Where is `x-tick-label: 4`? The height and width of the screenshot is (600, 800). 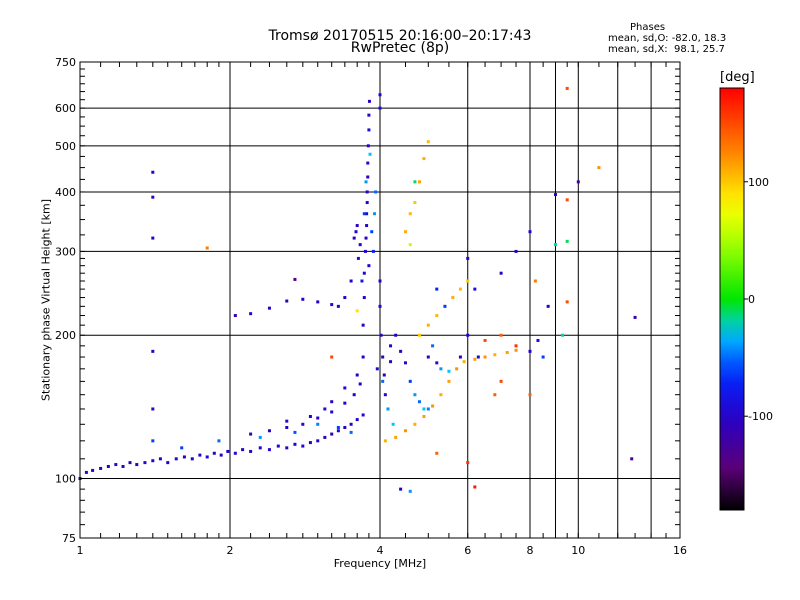 x-tick-label: 4 is located at coordinates (380, 550).